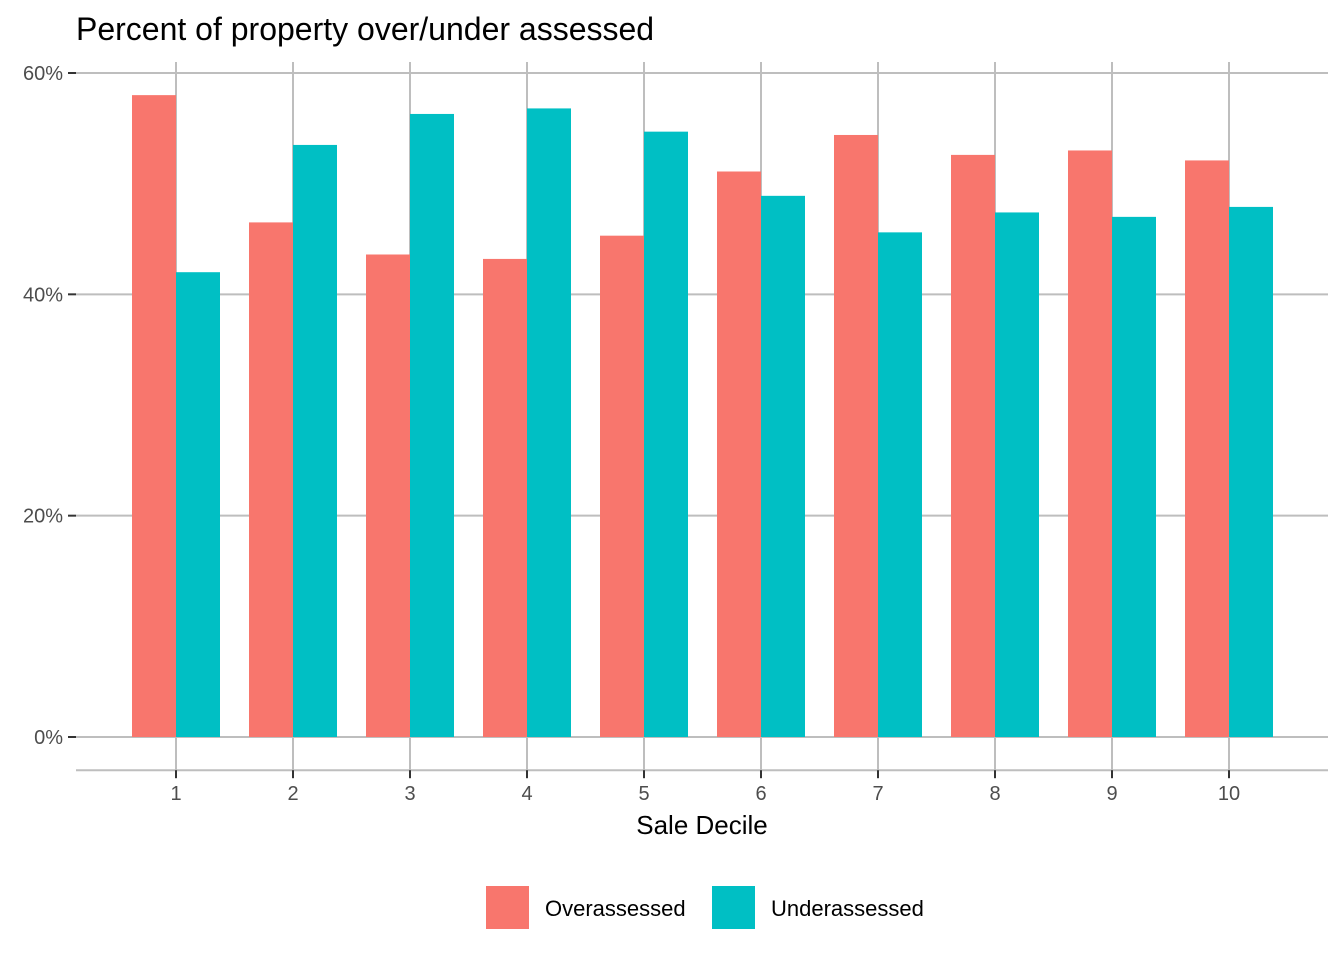 This screenshot has height=965, width=1344. Describe the element at coordinates (48, 738) in the screenshot. I see `y-tick-label: 0%` at that location.